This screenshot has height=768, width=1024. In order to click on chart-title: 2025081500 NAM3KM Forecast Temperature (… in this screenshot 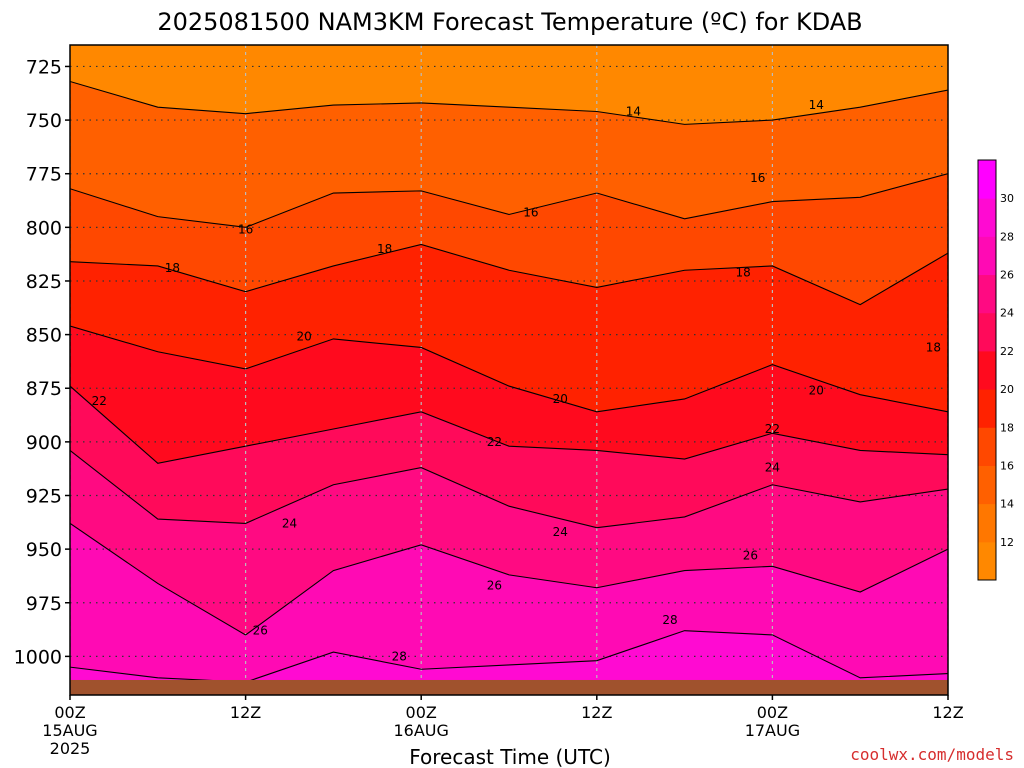, I will do `click(509, 22)`.